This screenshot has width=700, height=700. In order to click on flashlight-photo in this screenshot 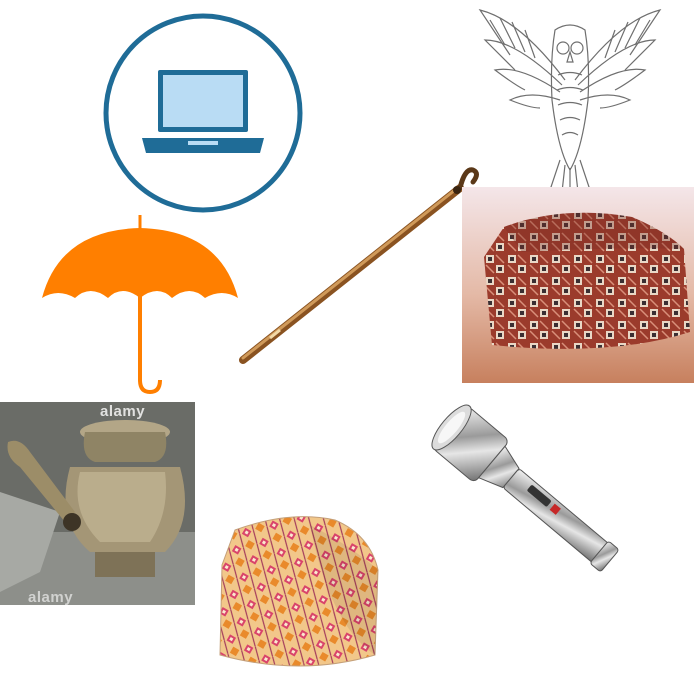, I will do `click(525, 488)`.